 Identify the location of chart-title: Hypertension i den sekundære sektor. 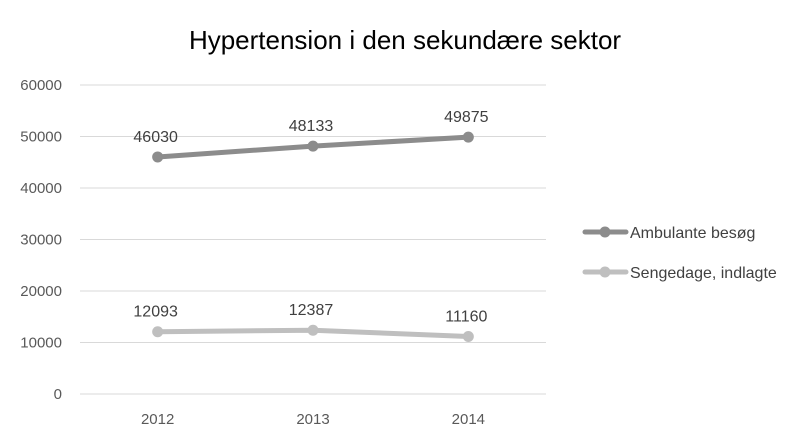
(405, 40).